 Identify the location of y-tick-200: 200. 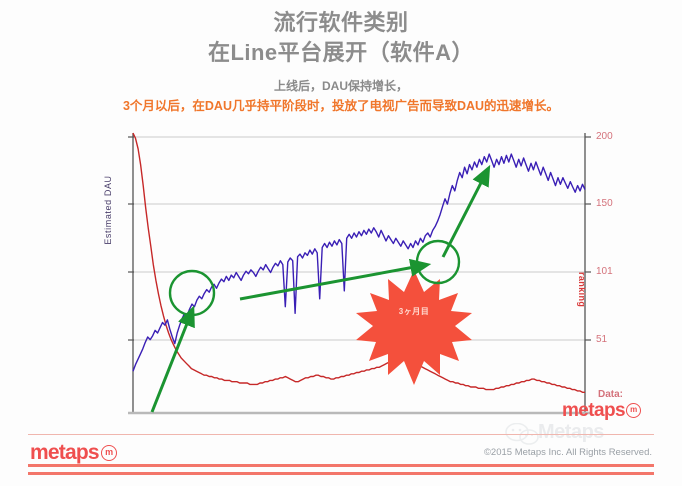
(604, 136).